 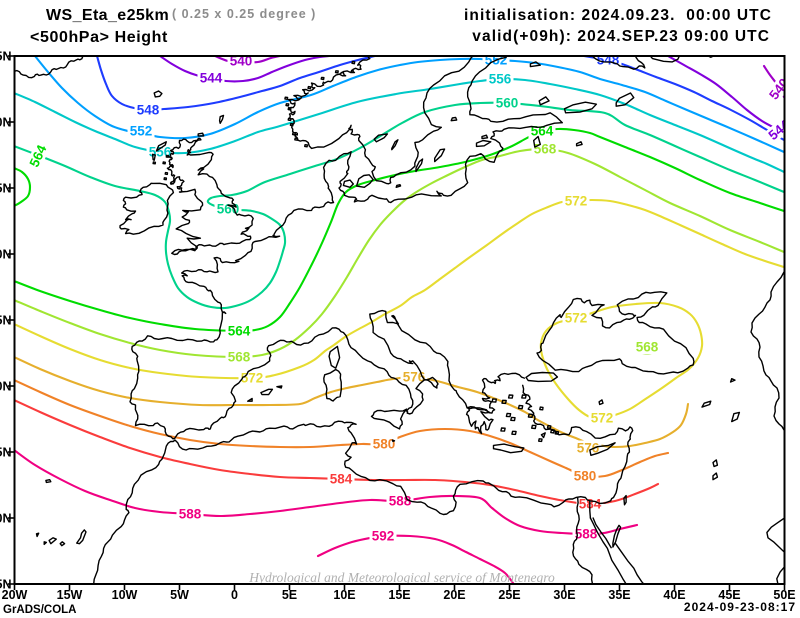 What do you see at coordinates (383, 536) in the screenshot?
I see `svg-text: 592` at bounding box center [383, 536].